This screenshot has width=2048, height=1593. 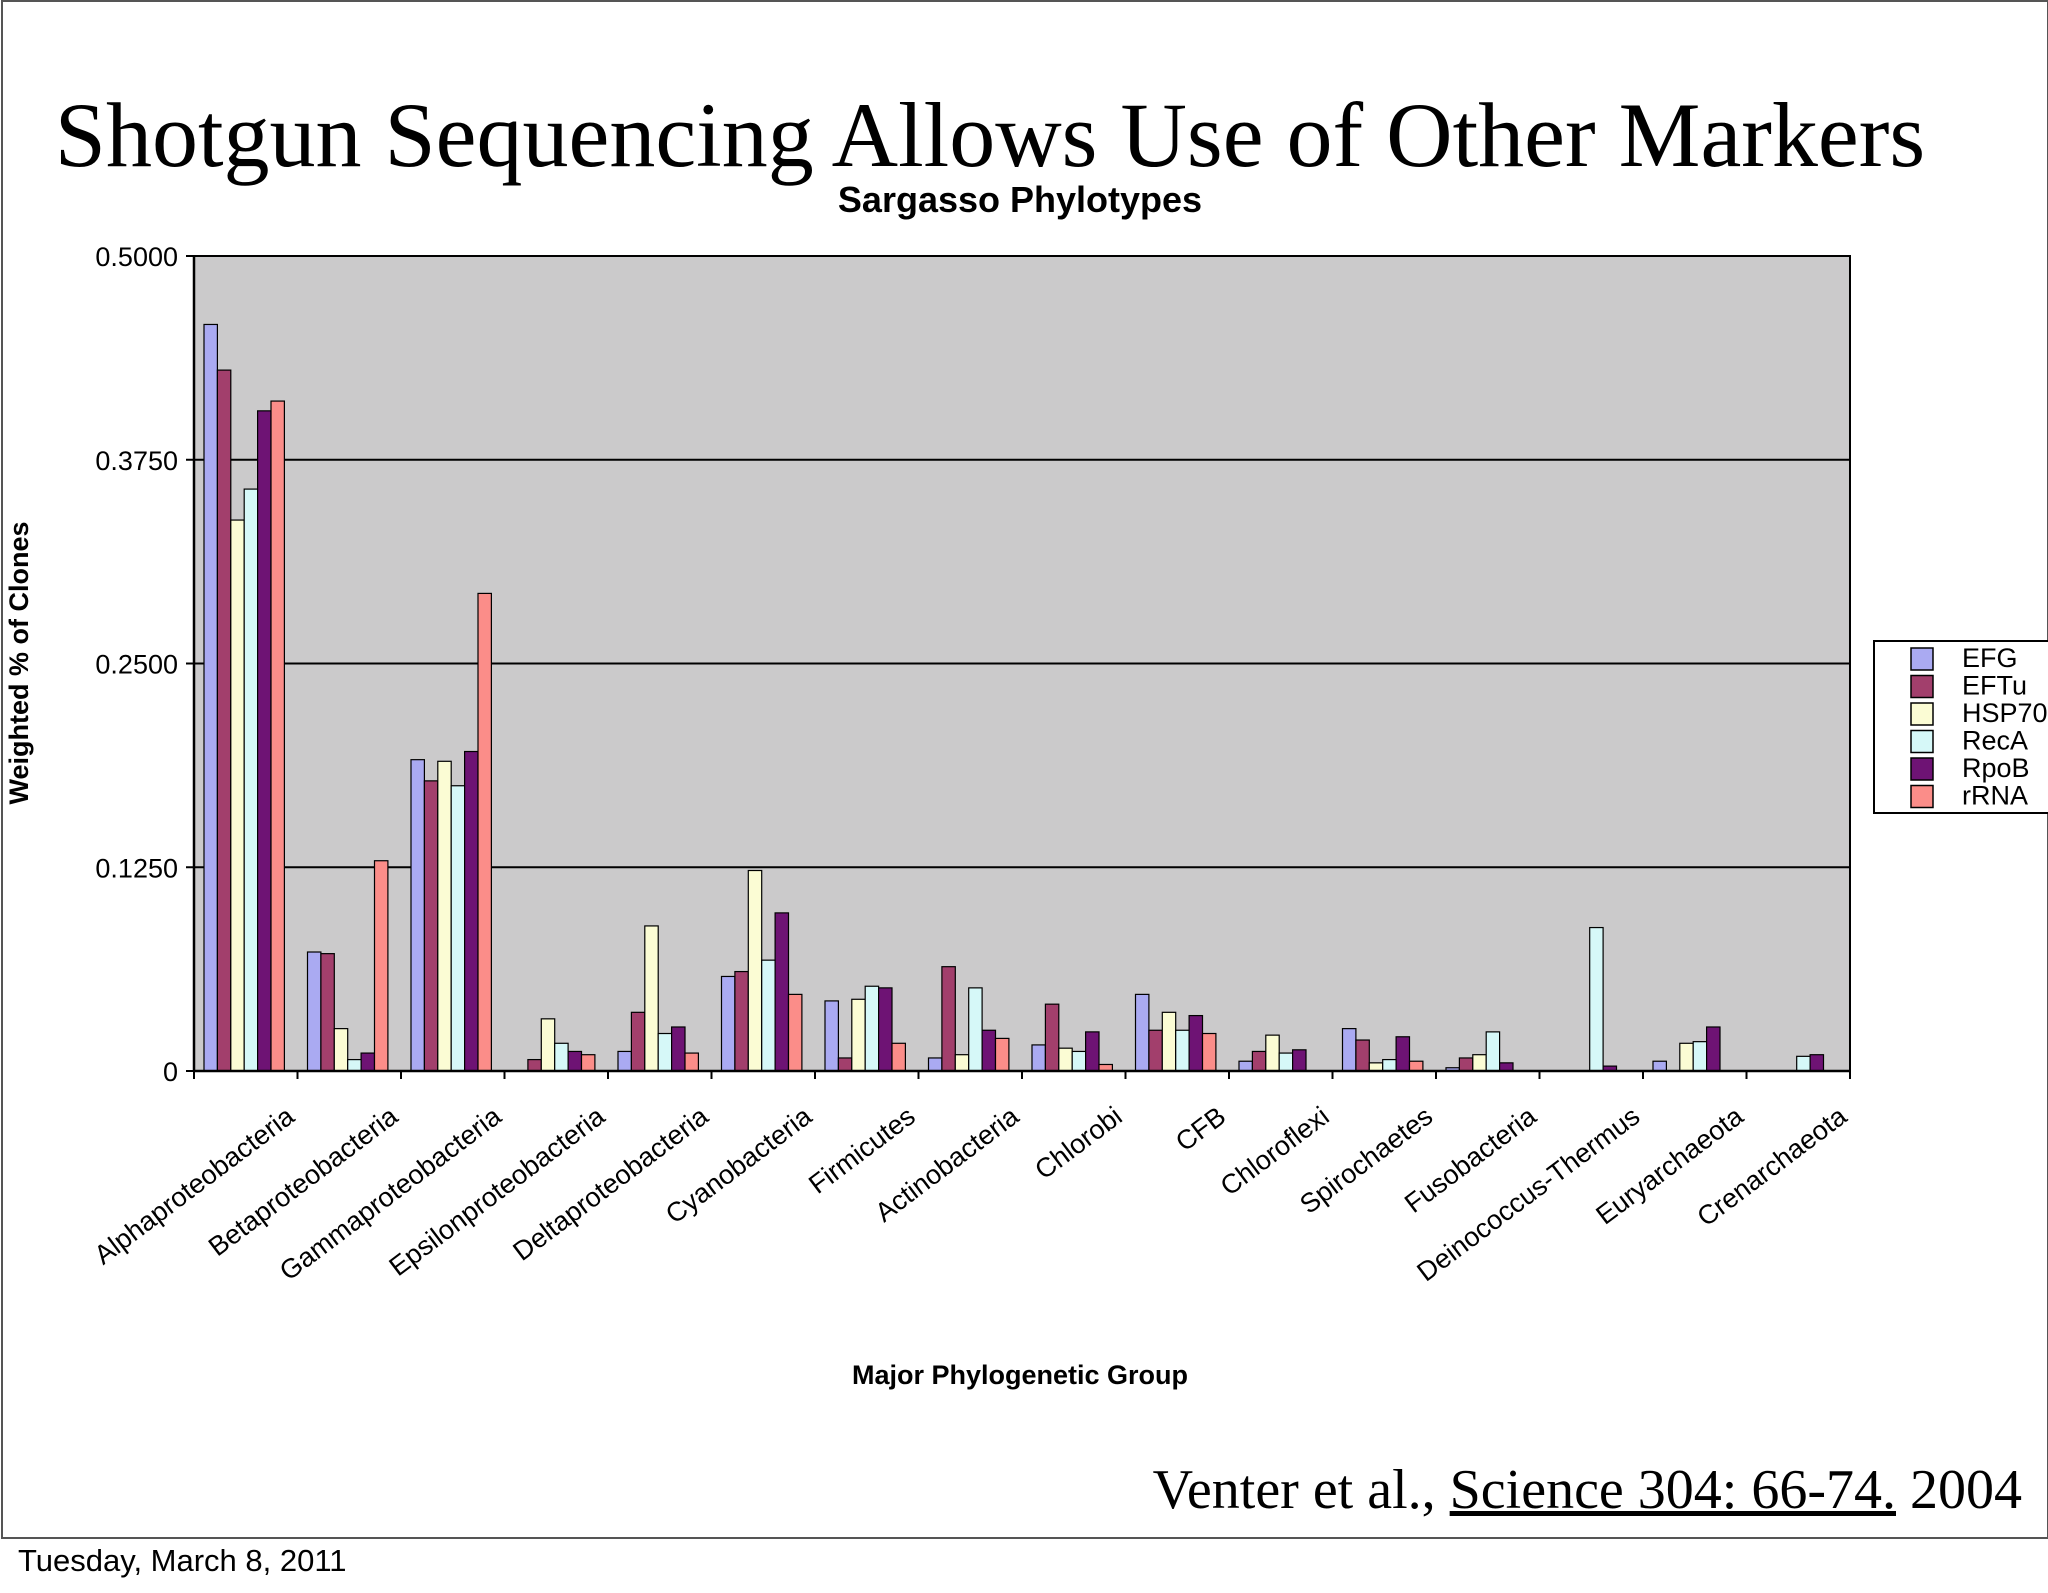 What do you see at coordinates (610, 1183) in the screenshot?
I see `x-tick-label: Deltaproteobacteria` at bounding box center [610, 1183].